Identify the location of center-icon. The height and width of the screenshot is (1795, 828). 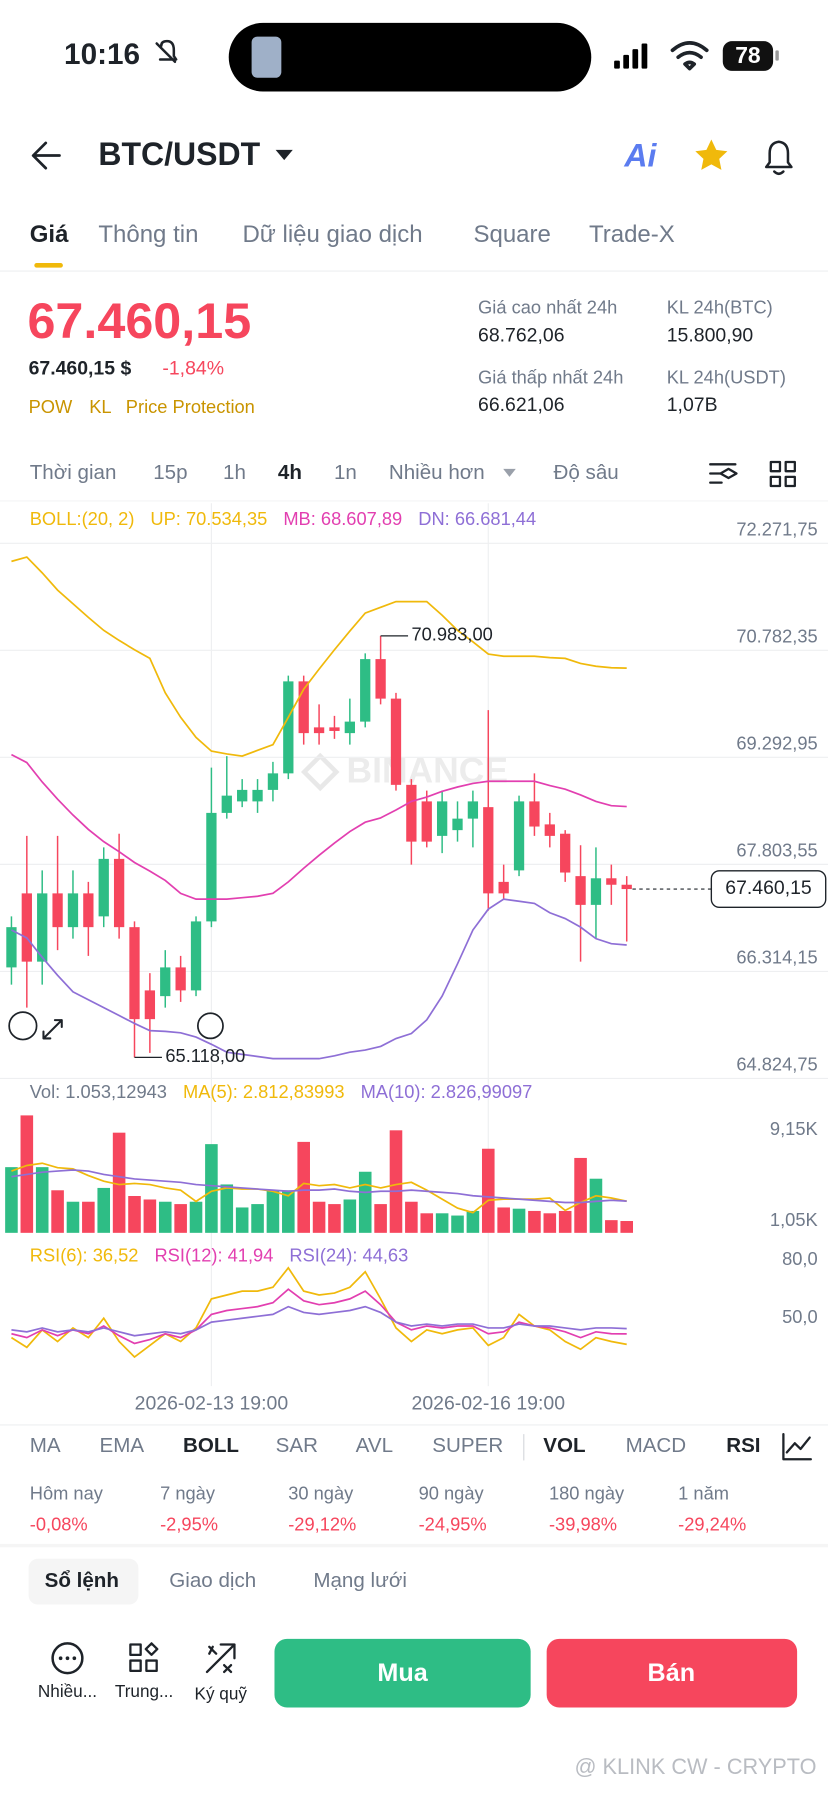
(144, 1657).